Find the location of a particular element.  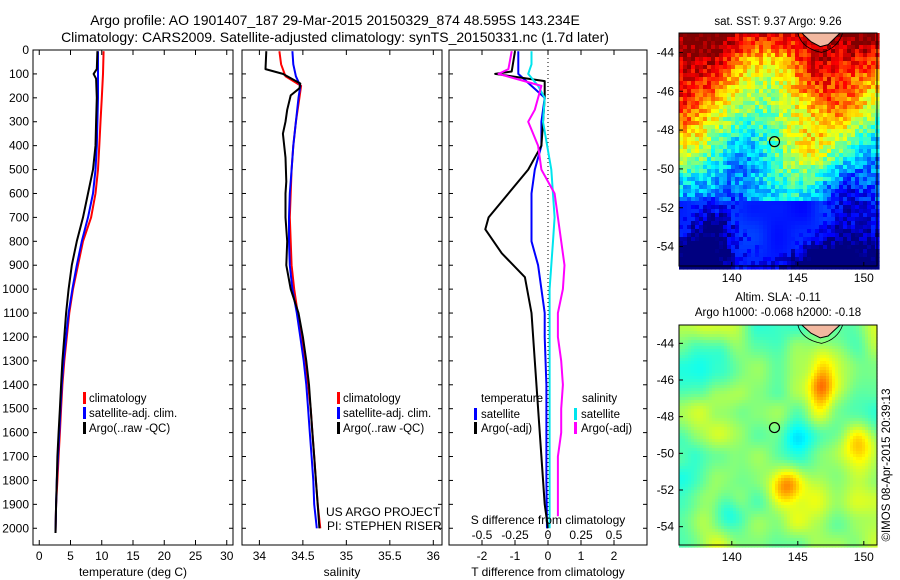

y-tick-label: 800 is located at coordinates (19, 241).